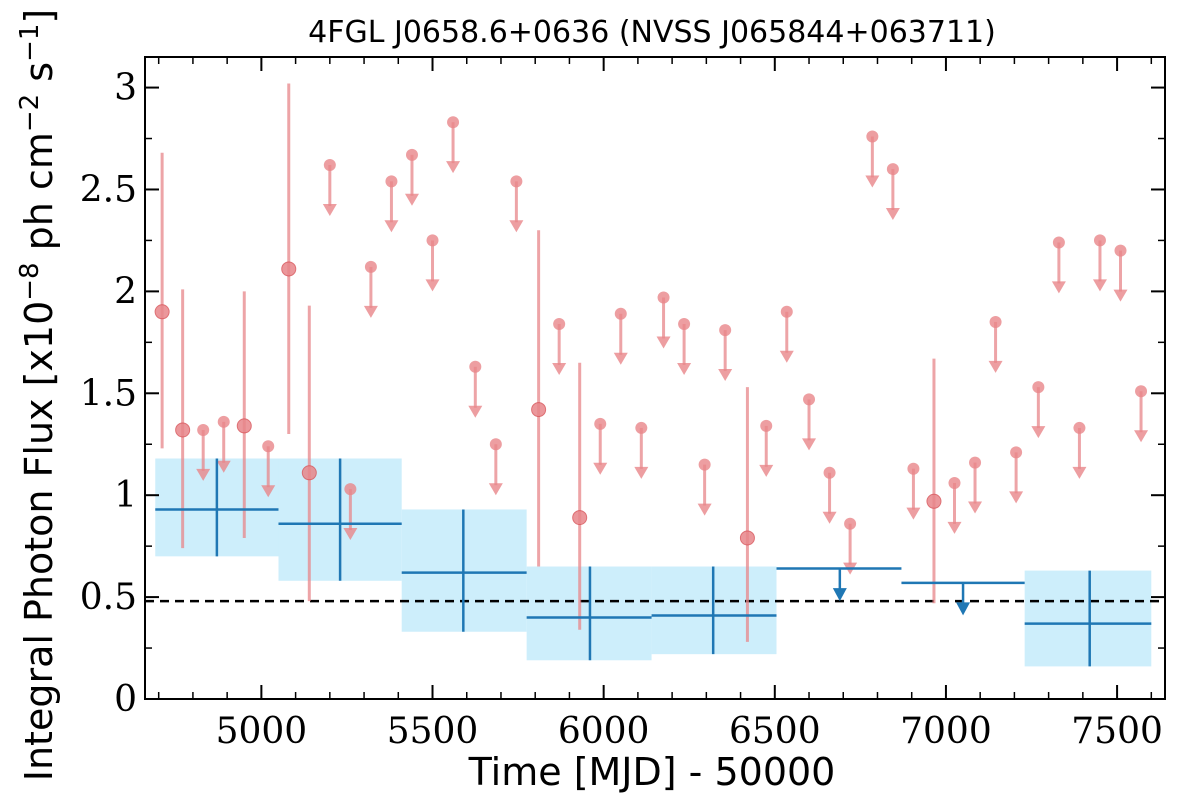 The image size is (1200, 800). What do you see at coordinates (433, 731) in the screenshot?
I see `x-tick-label: 5500` at bounding box center [433, 731].